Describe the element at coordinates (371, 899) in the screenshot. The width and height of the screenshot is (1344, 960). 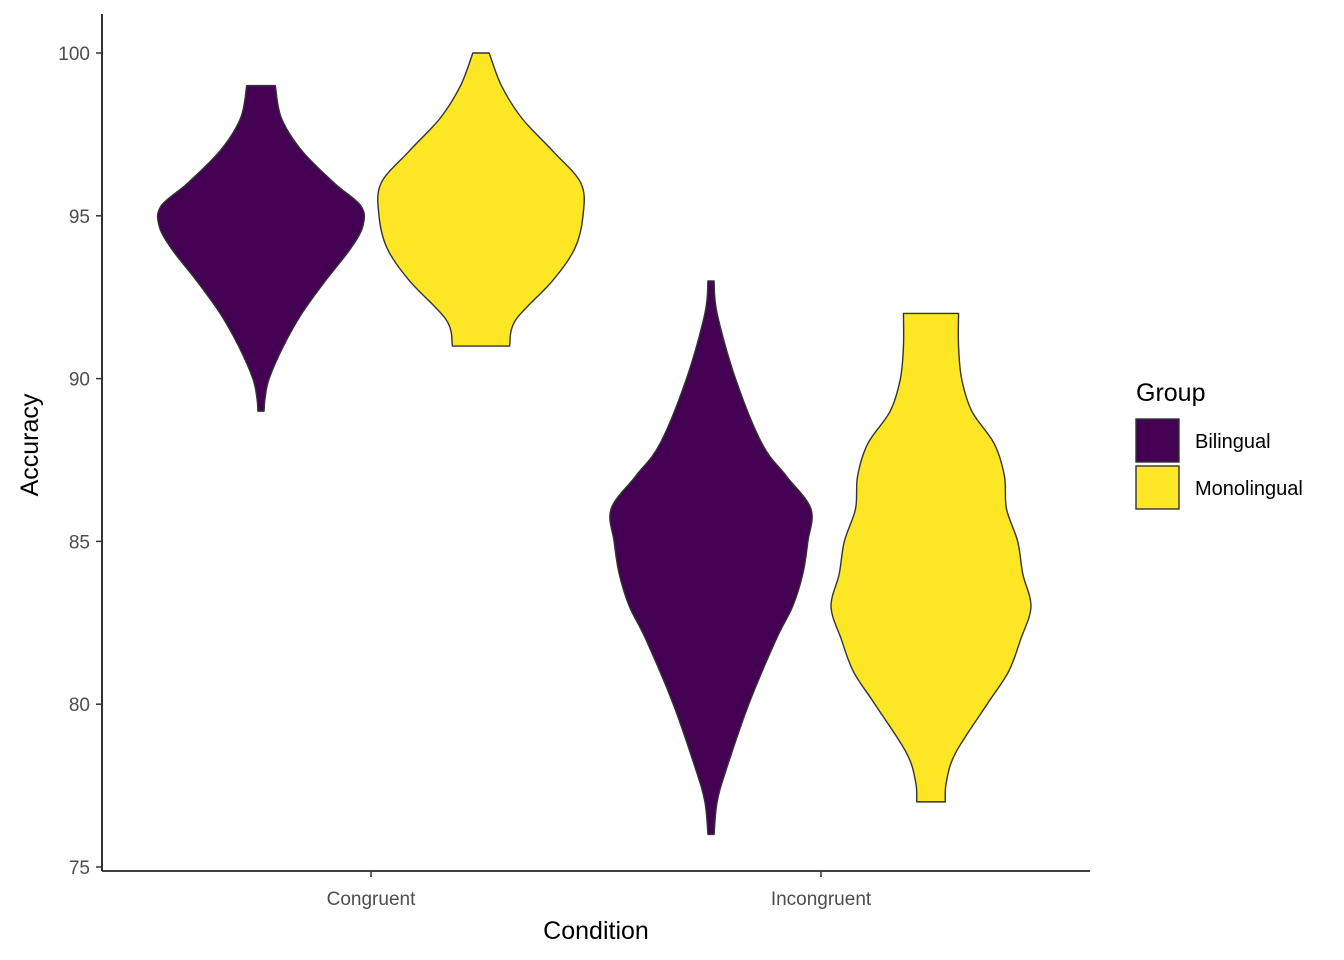
I see `x-tick-label: Congruent` at that location.